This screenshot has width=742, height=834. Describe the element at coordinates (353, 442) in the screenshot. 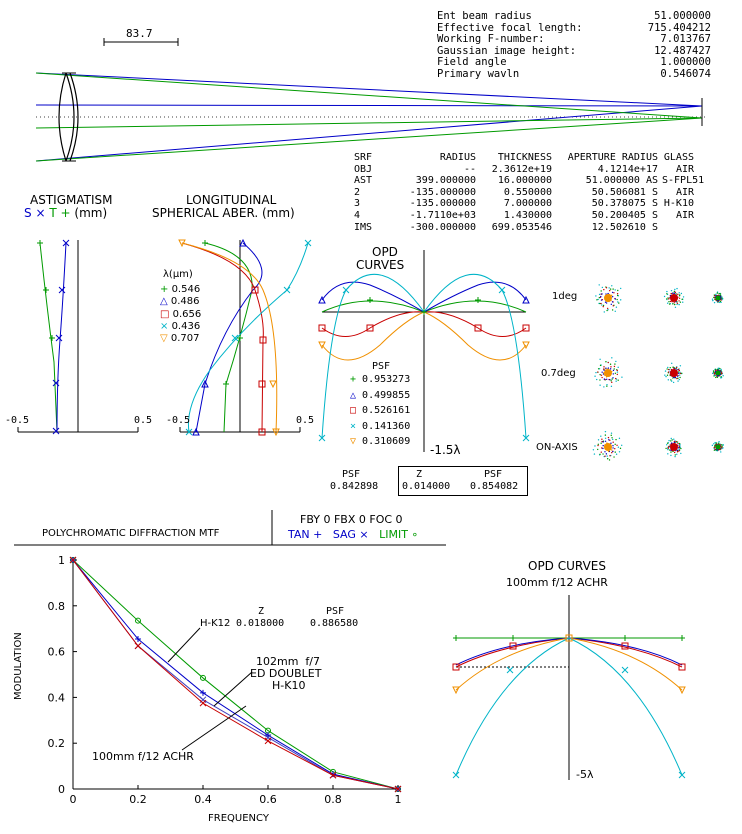

I see `psf-list-symbol: ▽` at that location.